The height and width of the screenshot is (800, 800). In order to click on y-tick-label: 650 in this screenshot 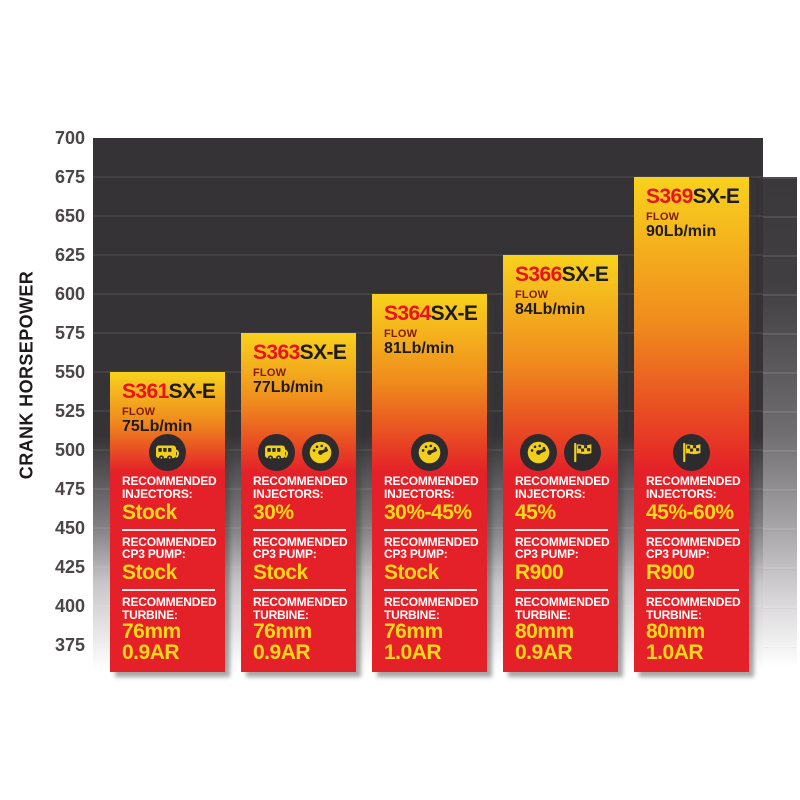, I will do `click(69, 216)`.